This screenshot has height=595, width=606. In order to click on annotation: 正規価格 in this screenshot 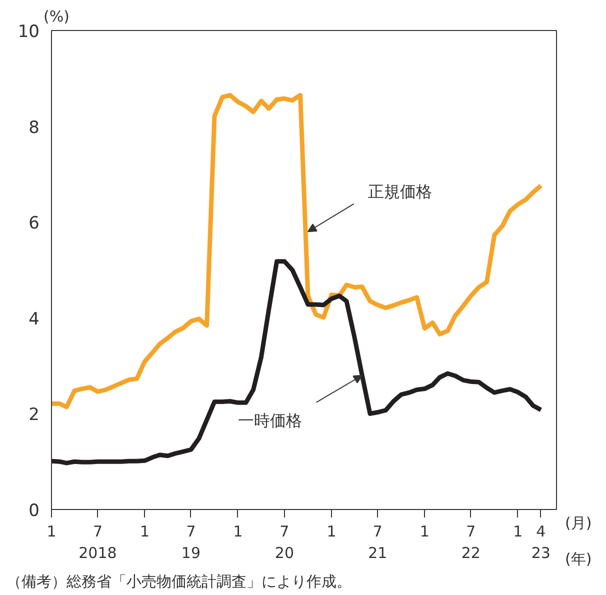, I will do `click(400, 192)`.